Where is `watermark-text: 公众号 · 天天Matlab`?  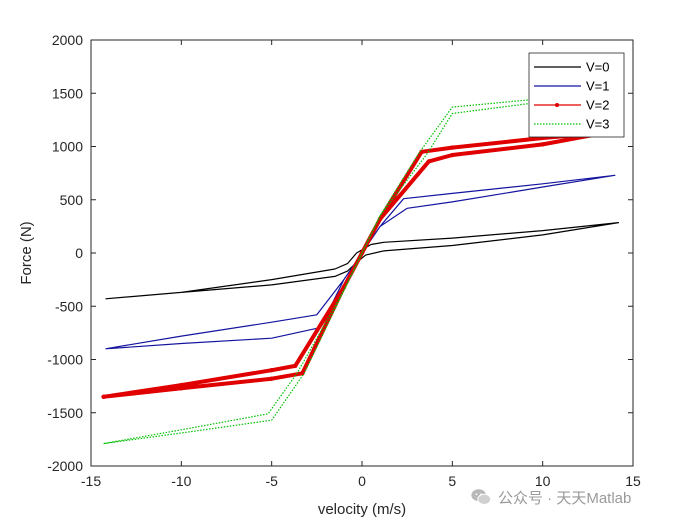
watermark-text: 公众号 · 天天Matlab is located at coordinates (565, 498).